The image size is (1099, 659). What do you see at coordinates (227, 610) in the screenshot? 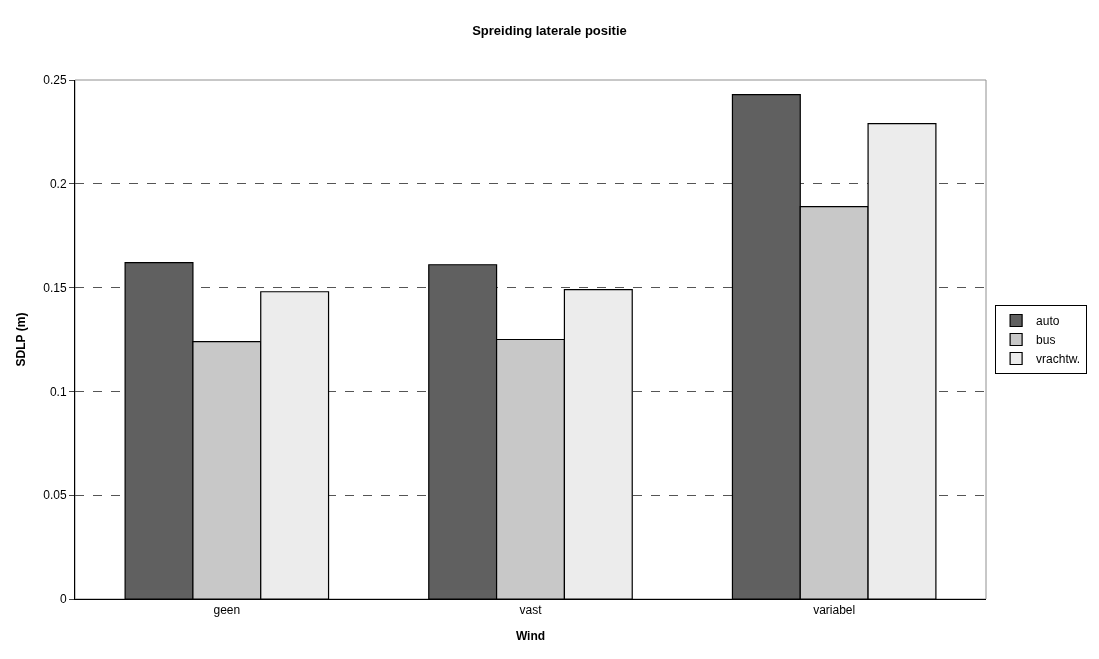
I see `x-tick-label: geen` at bounding box center [227, 610].